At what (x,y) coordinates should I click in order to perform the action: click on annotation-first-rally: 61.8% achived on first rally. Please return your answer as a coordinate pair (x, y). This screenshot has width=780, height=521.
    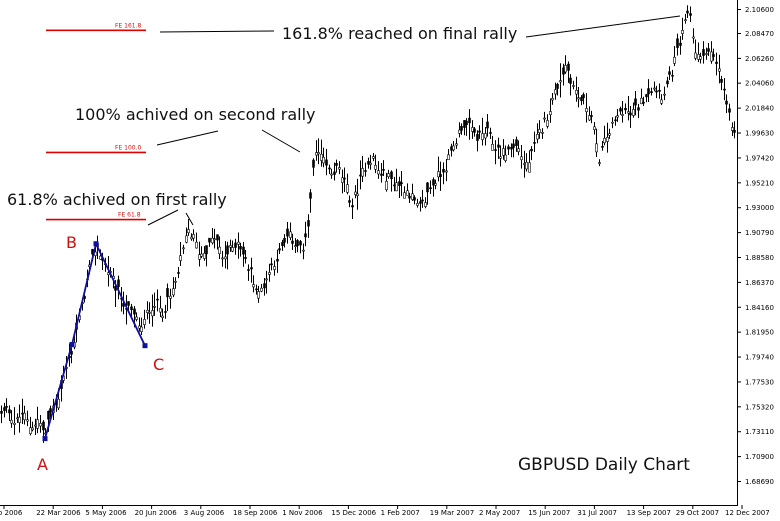
    Looking at the image, I should click on (117, 199).